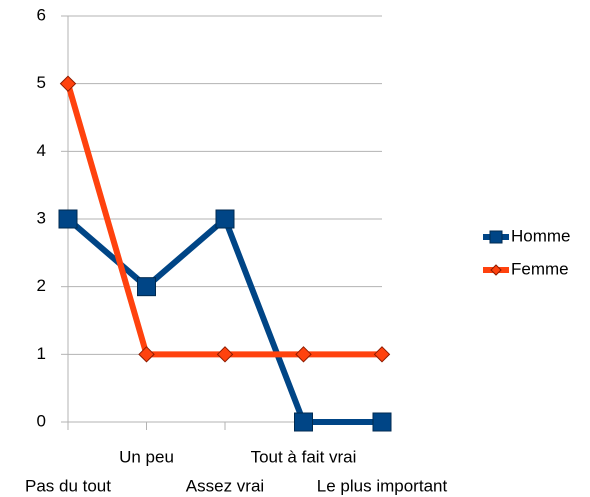 Image resolution: width=590 pixels, height=497 pixels. Describe the element at coordinates (41, 217) in the screenshot. I see `y-tick-label: 3` at that location.